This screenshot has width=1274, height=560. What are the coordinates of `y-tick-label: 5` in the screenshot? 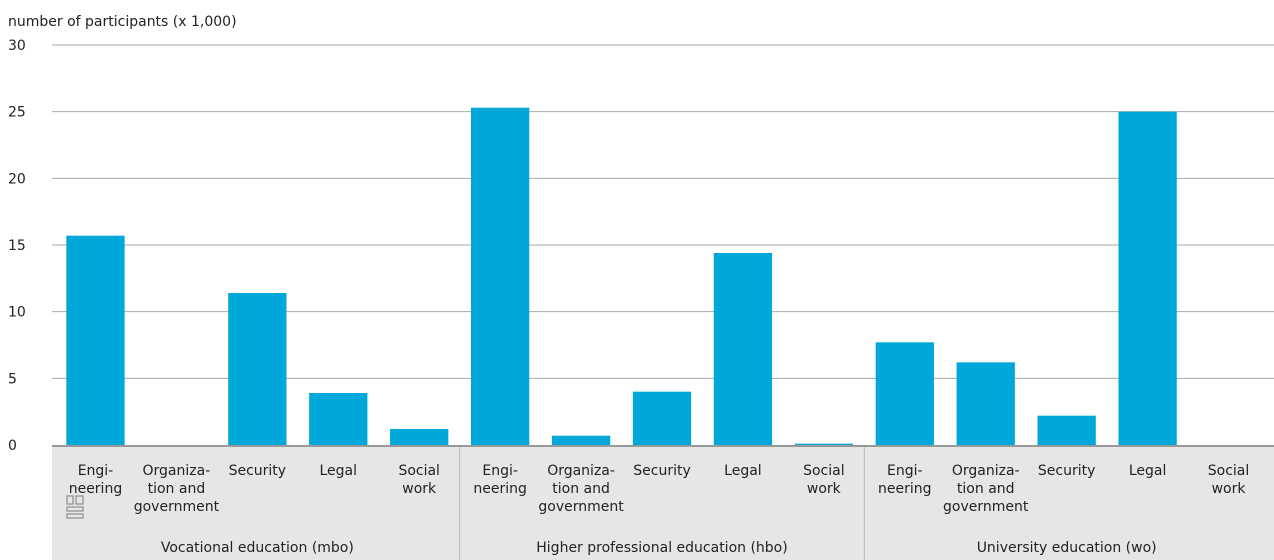 It's located at (12, 379).